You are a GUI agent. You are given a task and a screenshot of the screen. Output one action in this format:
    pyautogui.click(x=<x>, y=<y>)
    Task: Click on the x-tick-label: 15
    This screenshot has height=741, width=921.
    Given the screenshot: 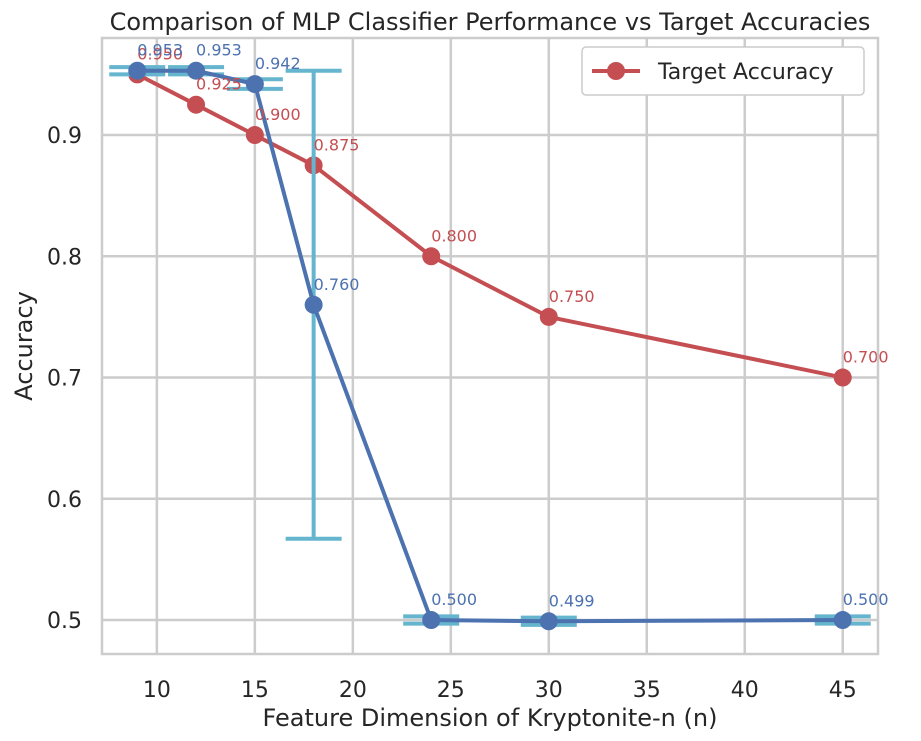 What is the action you would take?
    pyautogui.click(x=255, y=690)
    